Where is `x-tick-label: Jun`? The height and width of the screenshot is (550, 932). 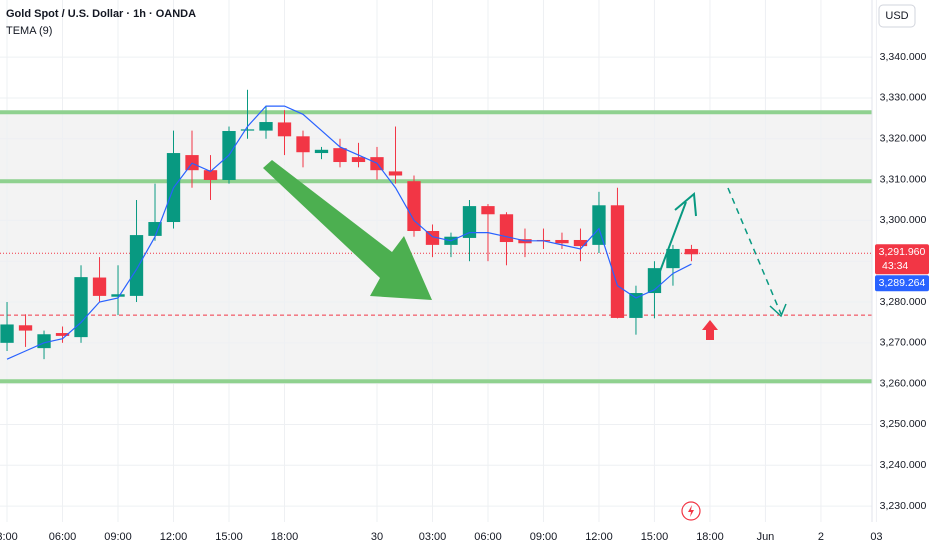
x-tick-label: Jun is located at coordinates (766, 537).